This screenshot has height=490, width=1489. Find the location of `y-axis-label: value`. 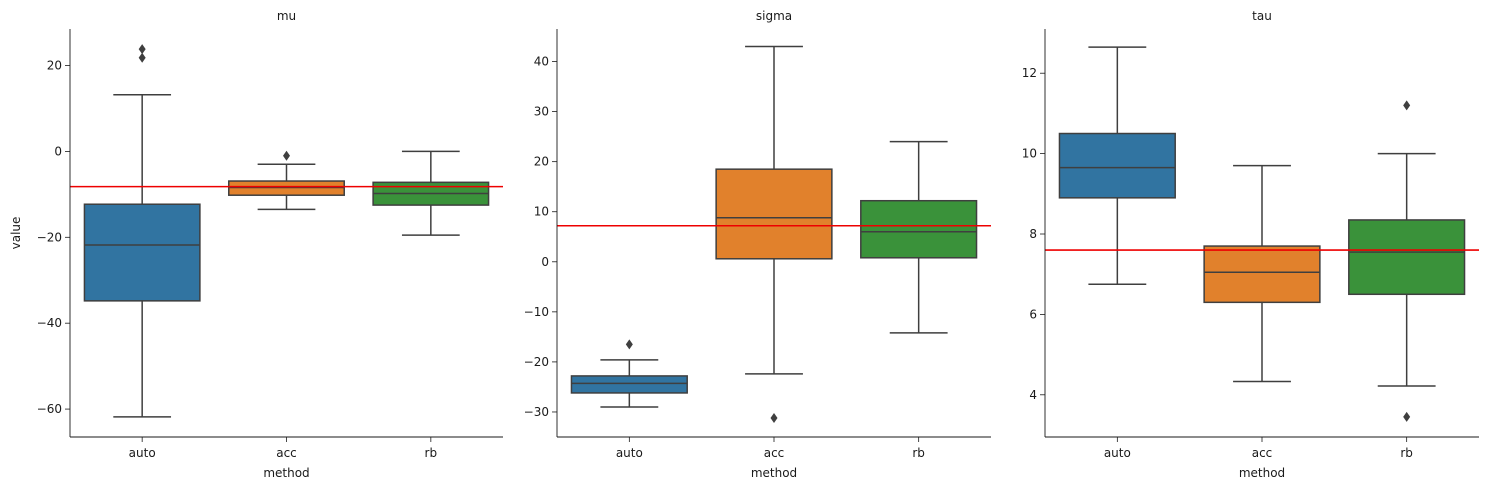

y-axis-label: value is located at coordinates (16, 233).